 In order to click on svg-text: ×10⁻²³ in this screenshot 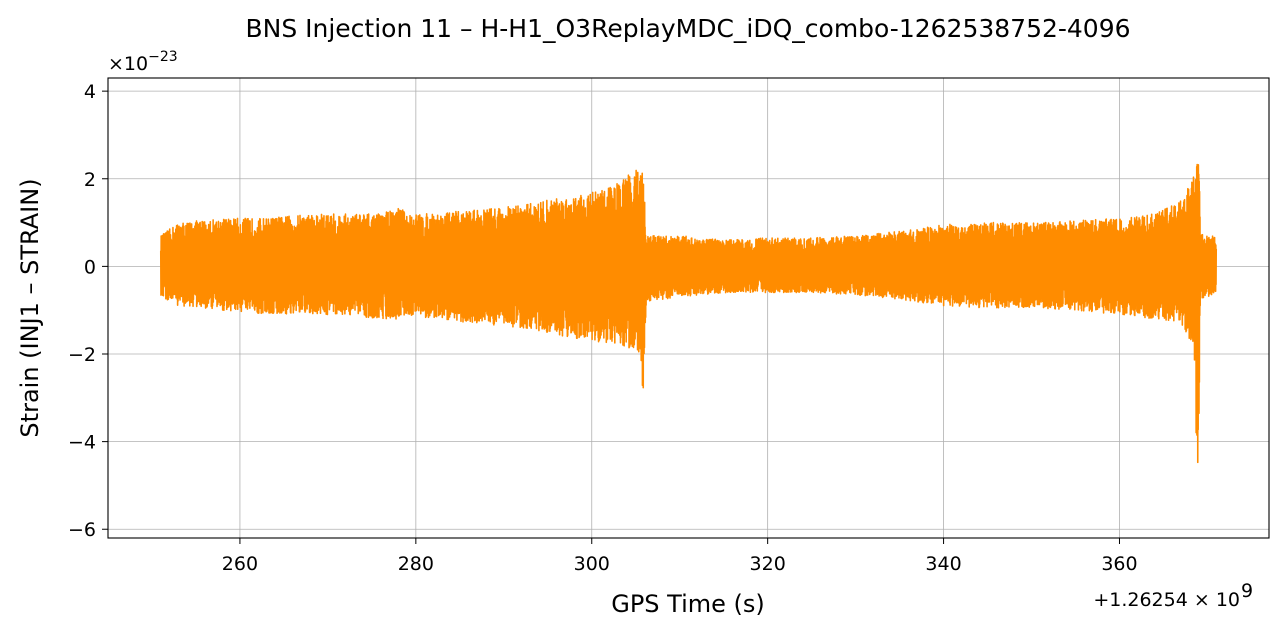, I will do `click(143, 62)`.